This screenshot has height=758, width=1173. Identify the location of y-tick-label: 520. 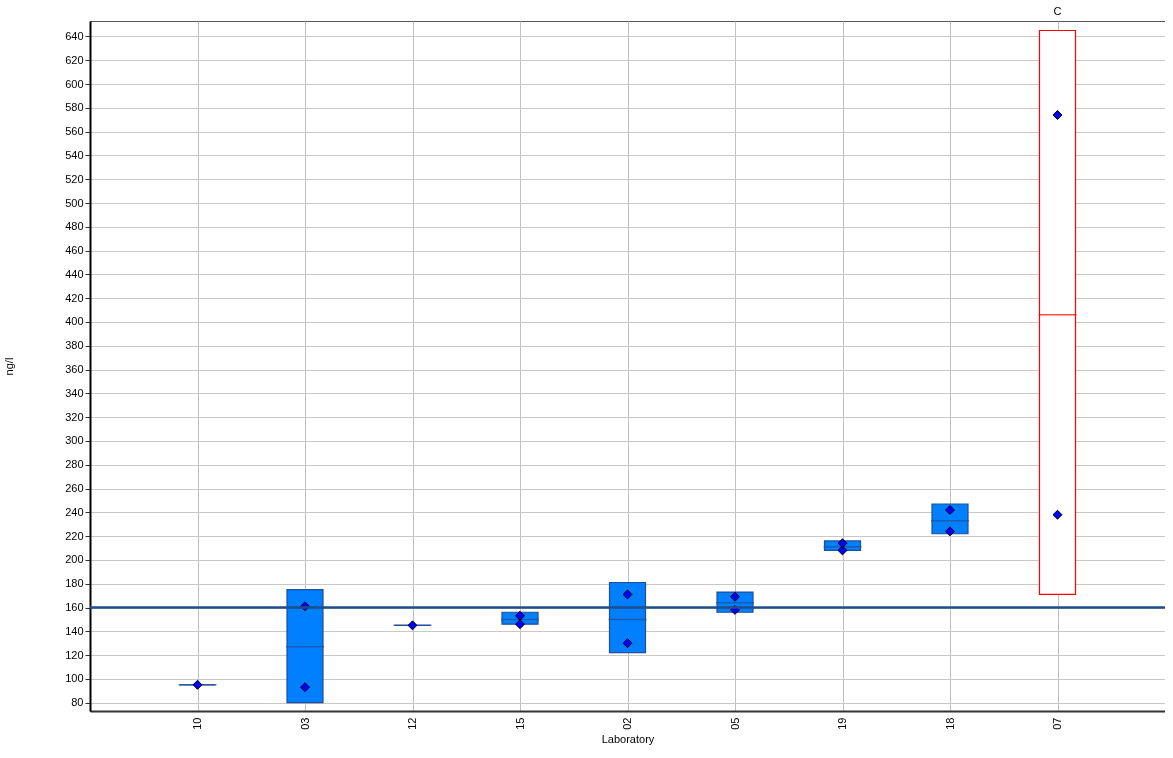
(74, 178).